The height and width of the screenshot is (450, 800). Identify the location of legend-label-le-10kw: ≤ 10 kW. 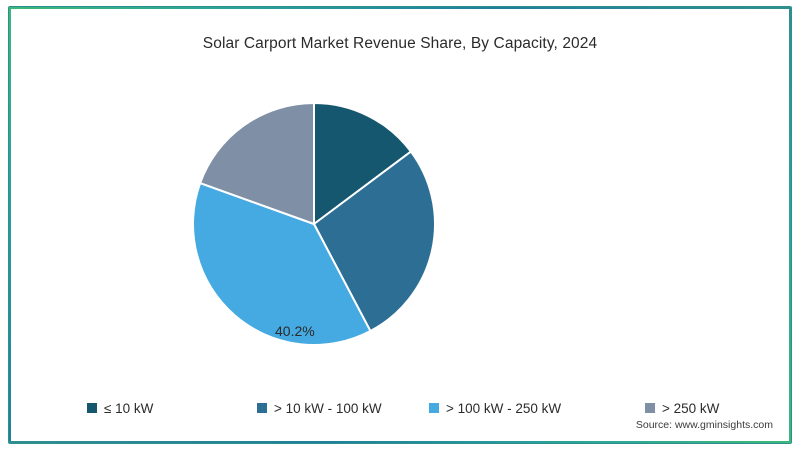
(129, 408).